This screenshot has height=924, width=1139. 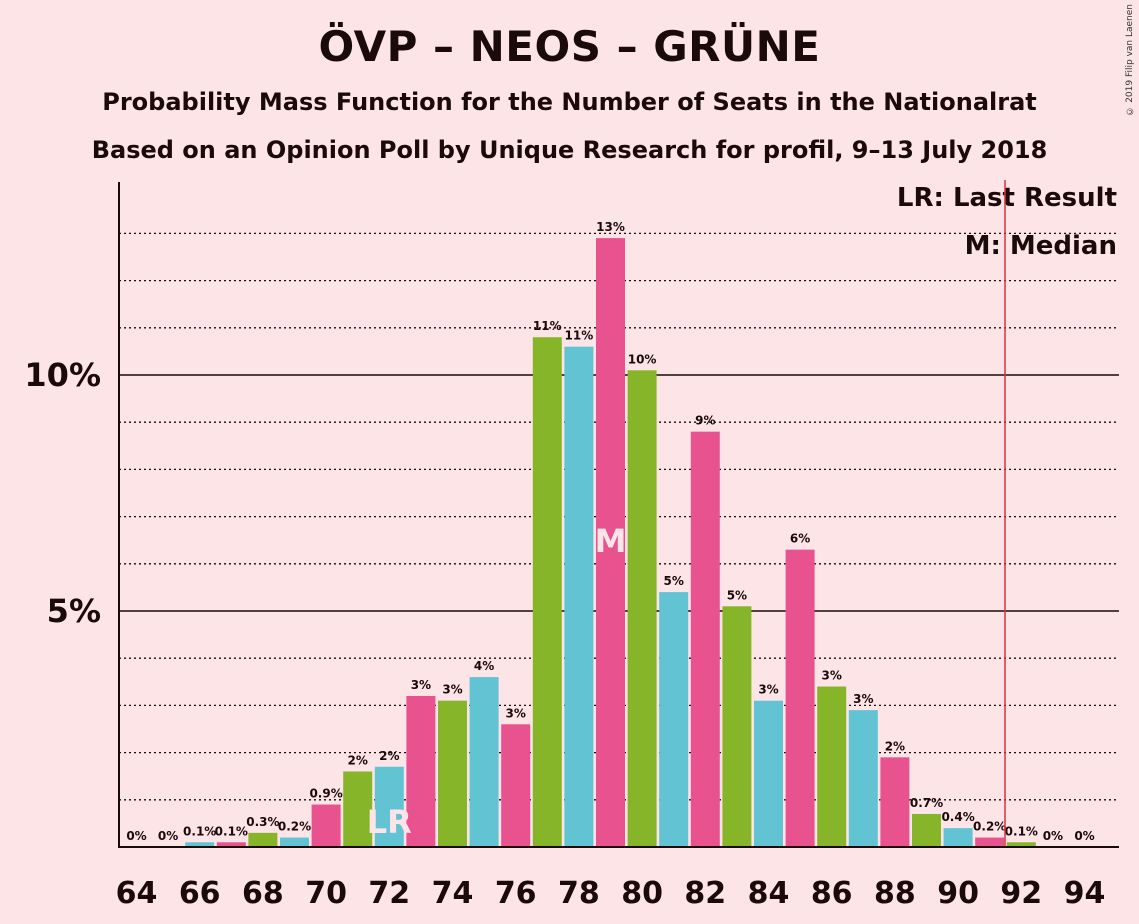 What do you see at coordinates (389, 822) in the screenshot?
I see `last-result-marker: LR` at bounding box center [389, 822].